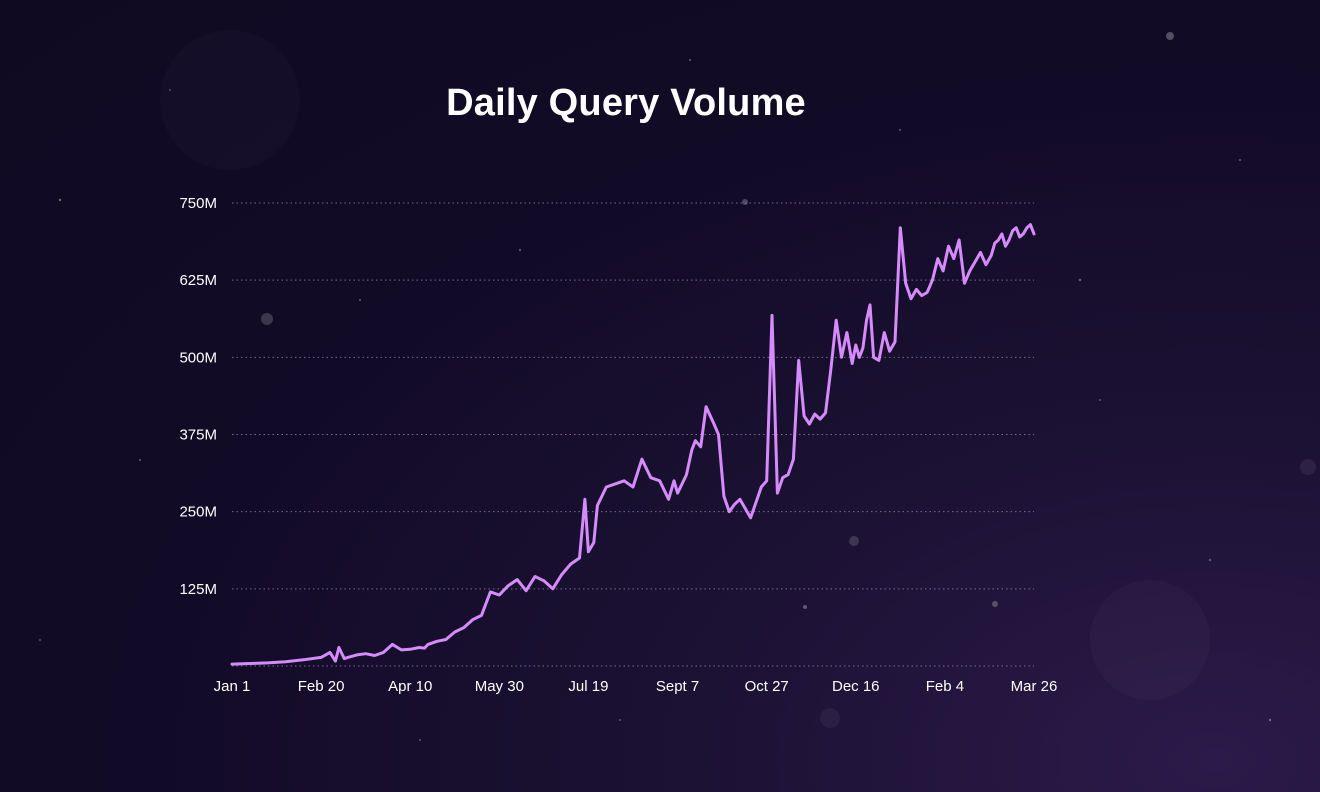  Describe the element at coordinates (198, 203) in the screenshot. I see `y-tick-label: 750M` at that location.